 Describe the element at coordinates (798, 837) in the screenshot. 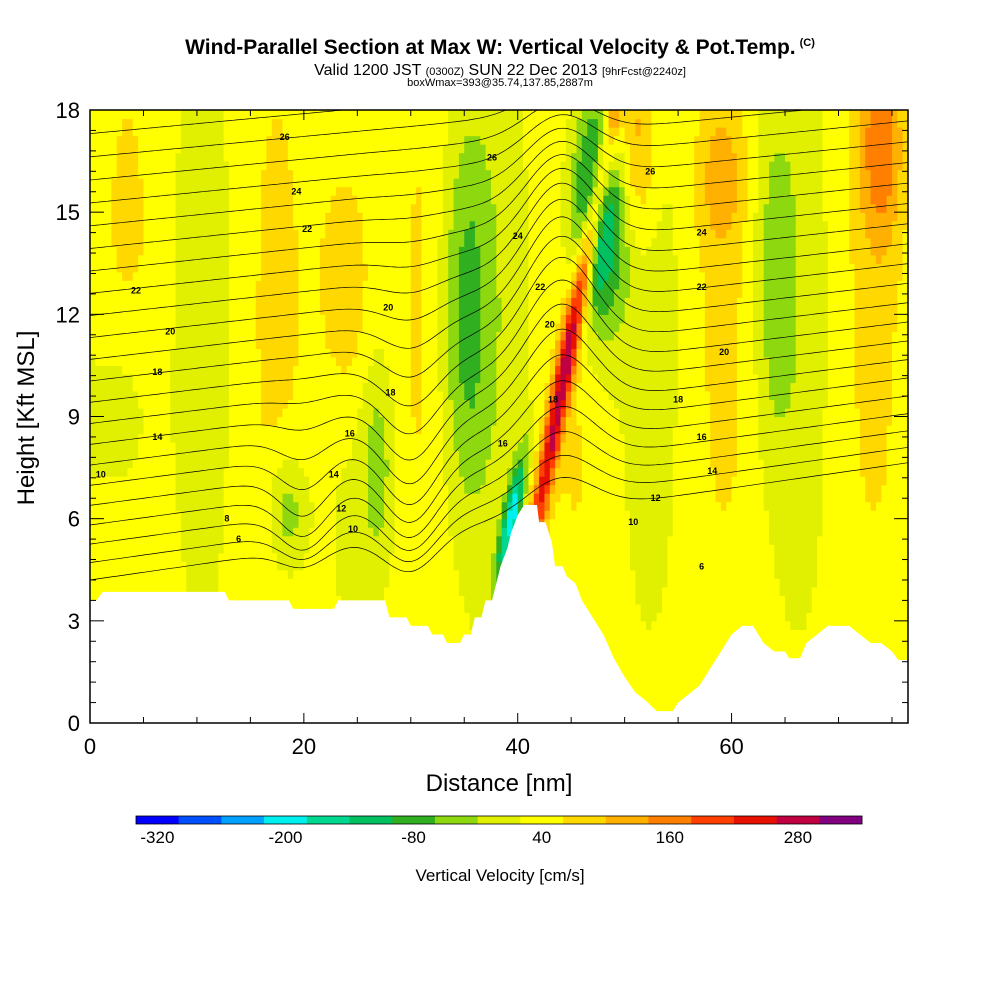

I see `colorbar-tick-label: 280` at that location.